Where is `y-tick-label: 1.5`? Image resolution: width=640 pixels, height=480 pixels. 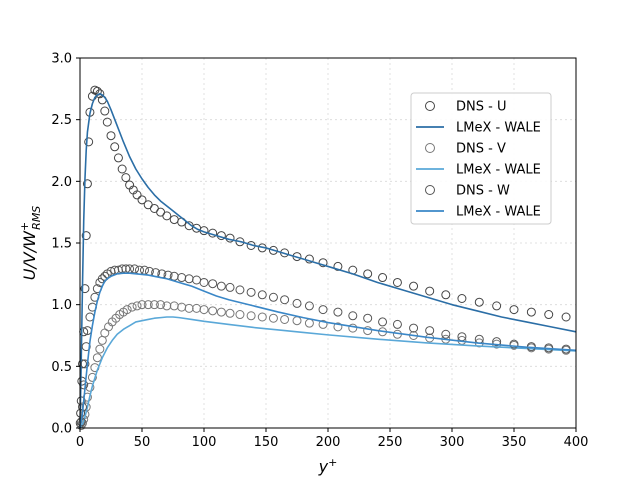 y-tick-label: 1.5 is located at coordinates (61, 244).